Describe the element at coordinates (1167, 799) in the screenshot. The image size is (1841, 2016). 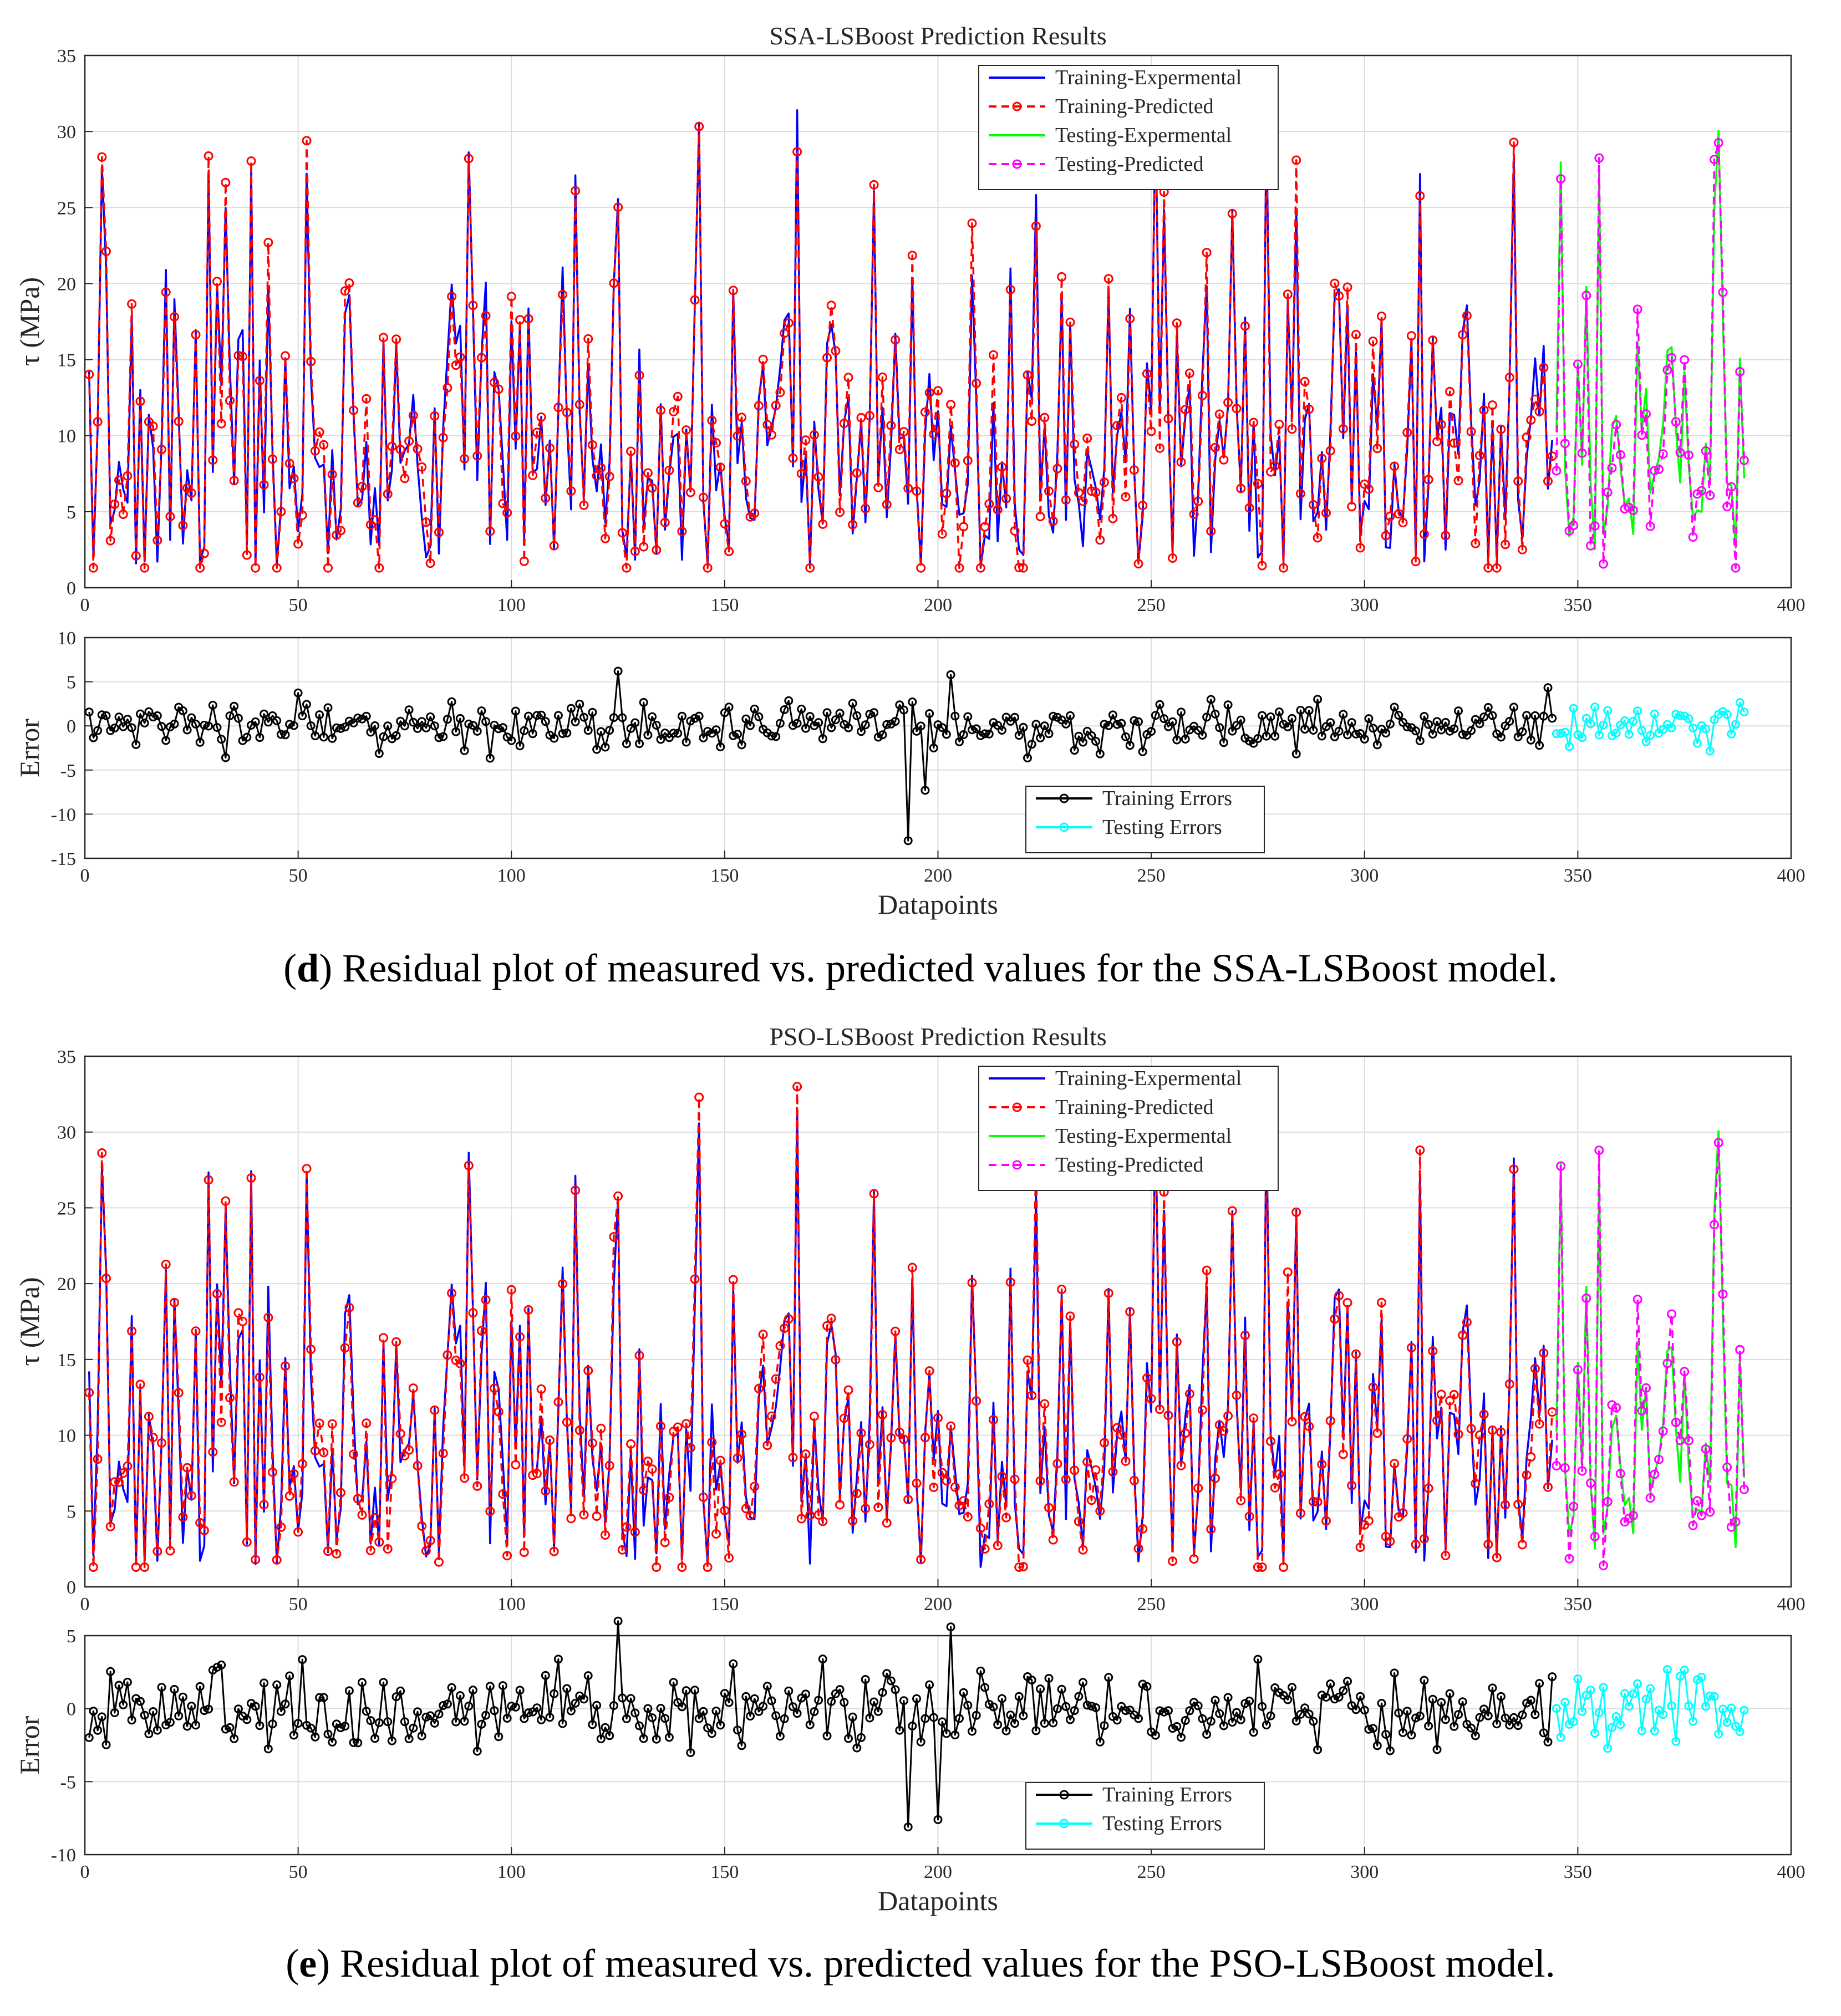
I see `ssa-error-legend-label: Training Errors` at that location.